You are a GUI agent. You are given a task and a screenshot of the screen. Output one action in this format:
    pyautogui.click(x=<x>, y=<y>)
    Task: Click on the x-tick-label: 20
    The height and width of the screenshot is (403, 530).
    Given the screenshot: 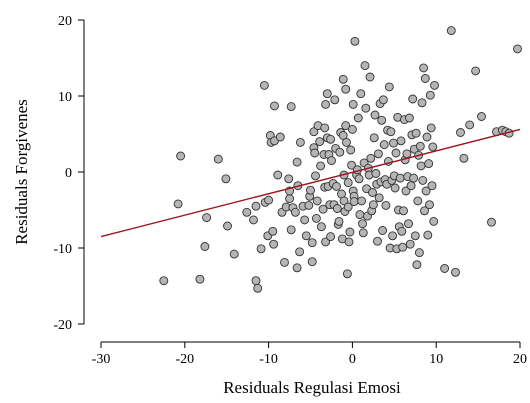 What is the action you would take?
    pyautogui.click(x=520, y=359)
    